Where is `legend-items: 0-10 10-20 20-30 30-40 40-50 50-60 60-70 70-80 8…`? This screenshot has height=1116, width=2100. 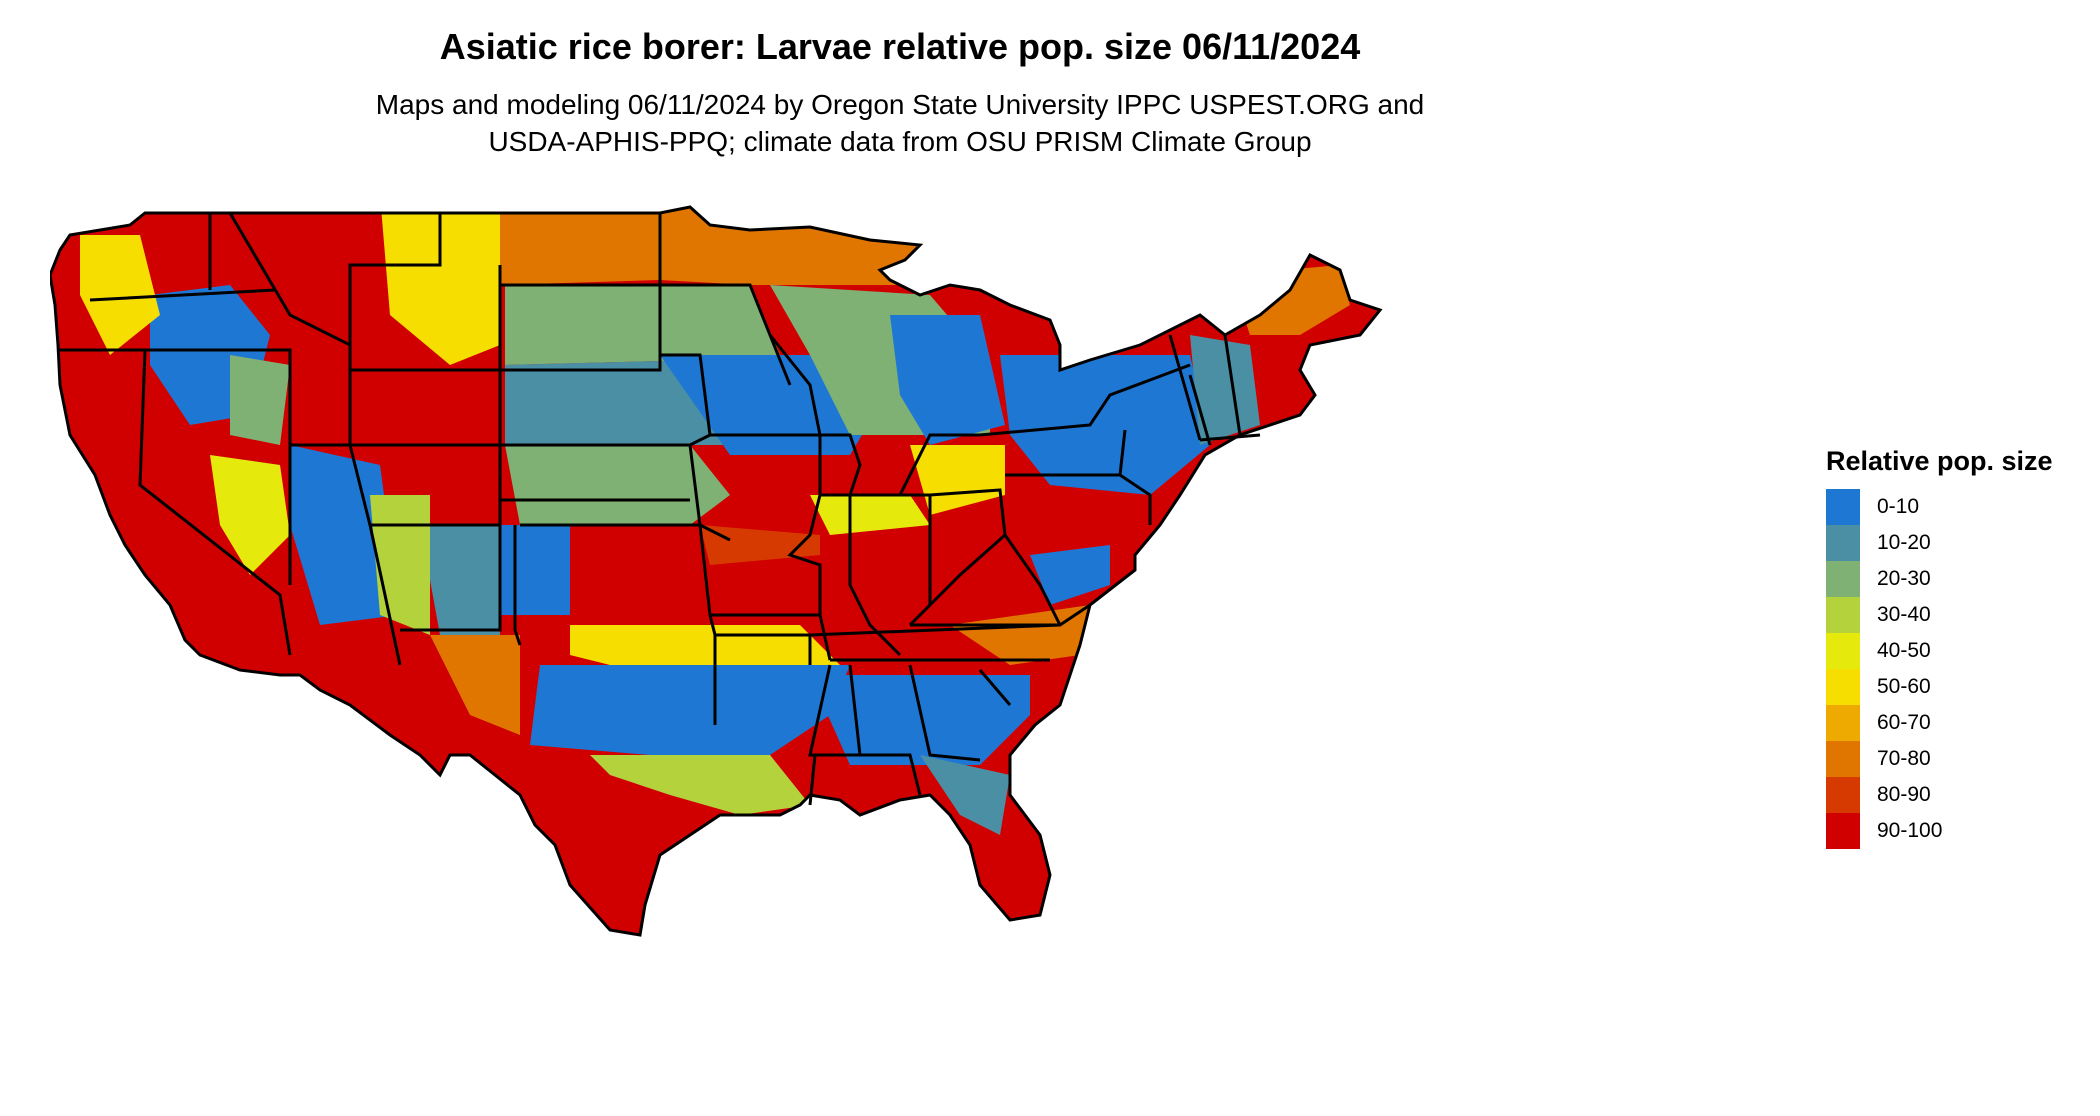
legend-items: 0-10 10-20 20-30 30-40 40-50 50-60 60-70 70-80 8… is located at coordinates (1939, 669).